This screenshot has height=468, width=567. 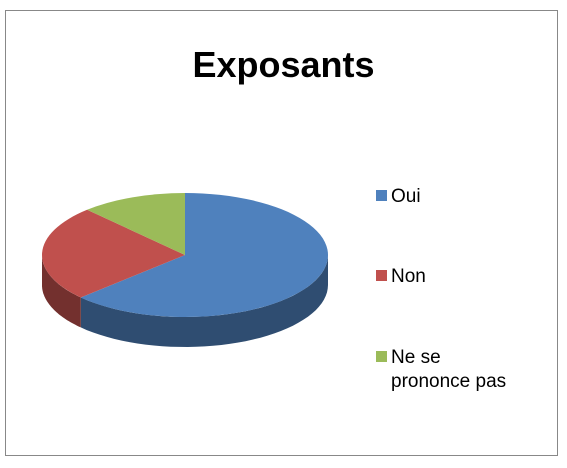 What do you see at coordinates (443, 277) in the screenshot?
I see `legend-item: Non` at bounding box center [443, 277].